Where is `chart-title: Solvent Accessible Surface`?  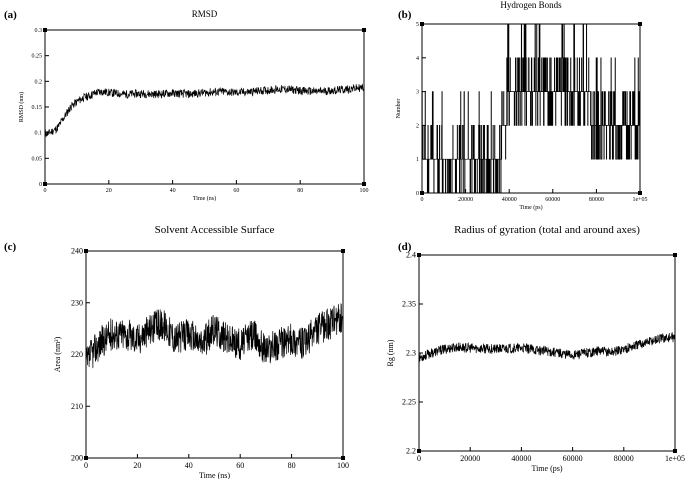 chart-title: Solvent Accessible Surface is located at coordinates (215, 230).